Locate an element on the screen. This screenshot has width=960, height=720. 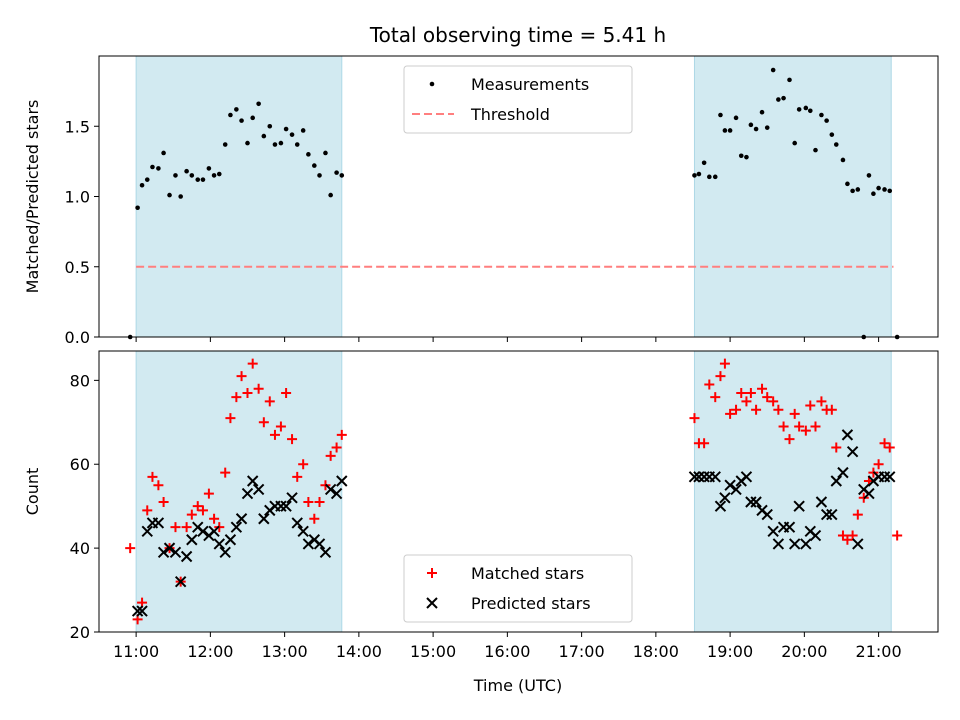
y-tick-label: 80 is located at coordinates (80, 380).